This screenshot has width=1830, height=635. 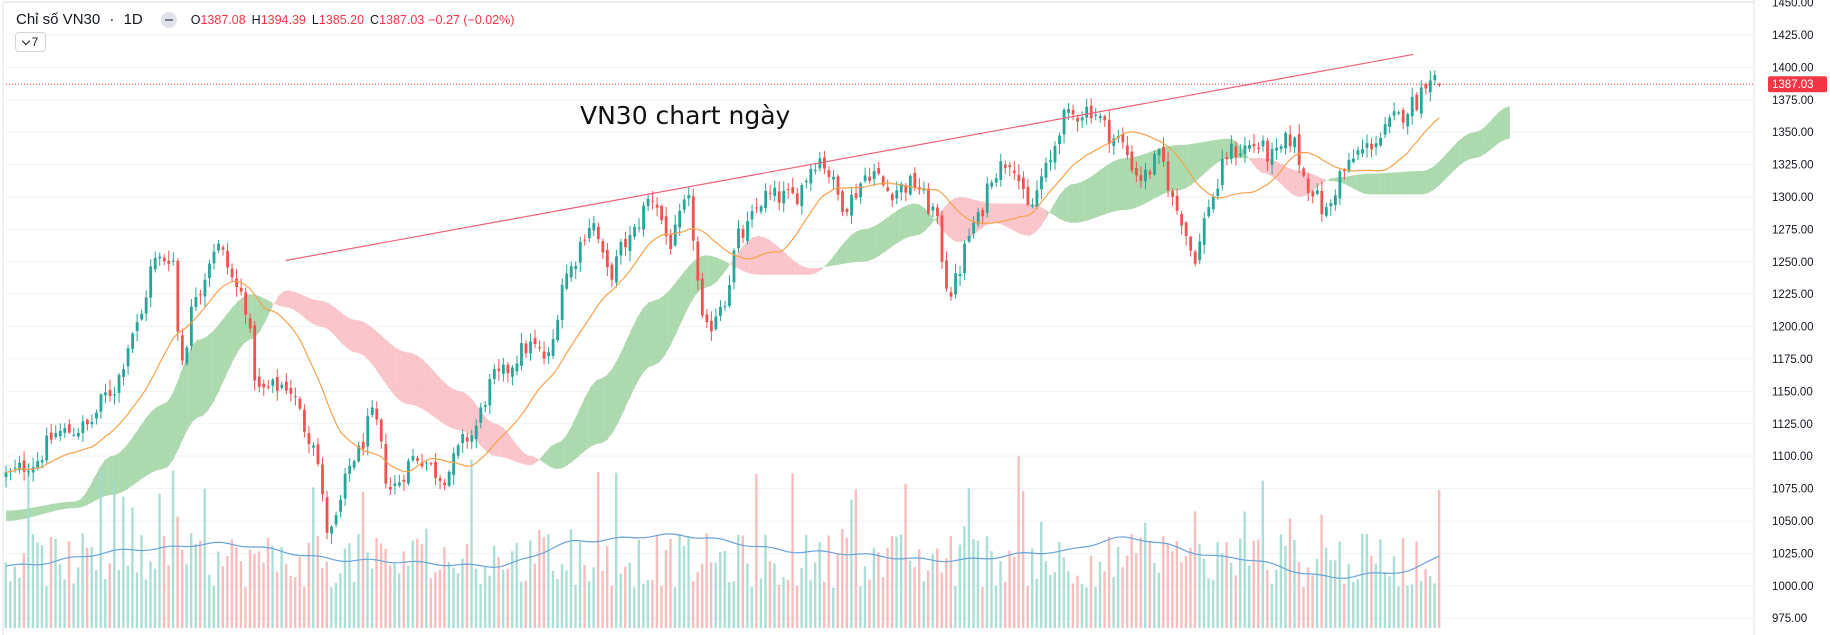 What do you see at coordinates (79, 19) in the screenshot?
I see `symbol-title: Chỉ số VN30 · 1D` at bounding box center [79, 19].